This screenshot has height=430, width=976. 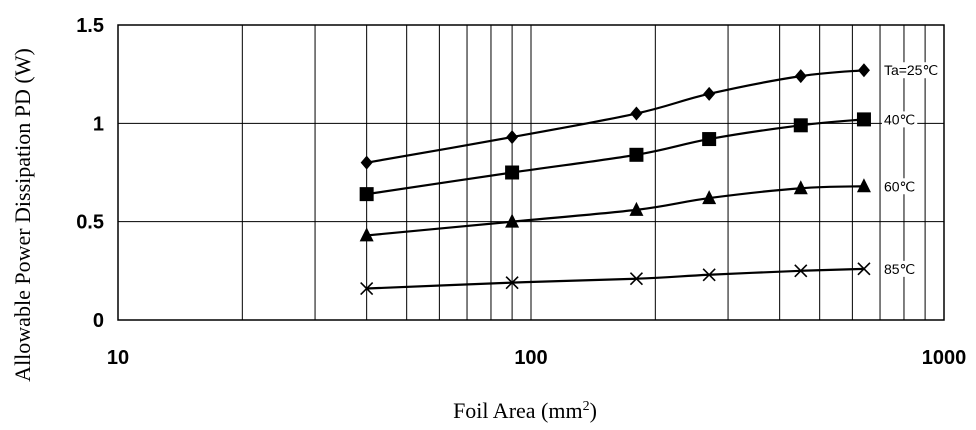 I want to click on x-tick-label: 1000, so click(x=944, y=358).